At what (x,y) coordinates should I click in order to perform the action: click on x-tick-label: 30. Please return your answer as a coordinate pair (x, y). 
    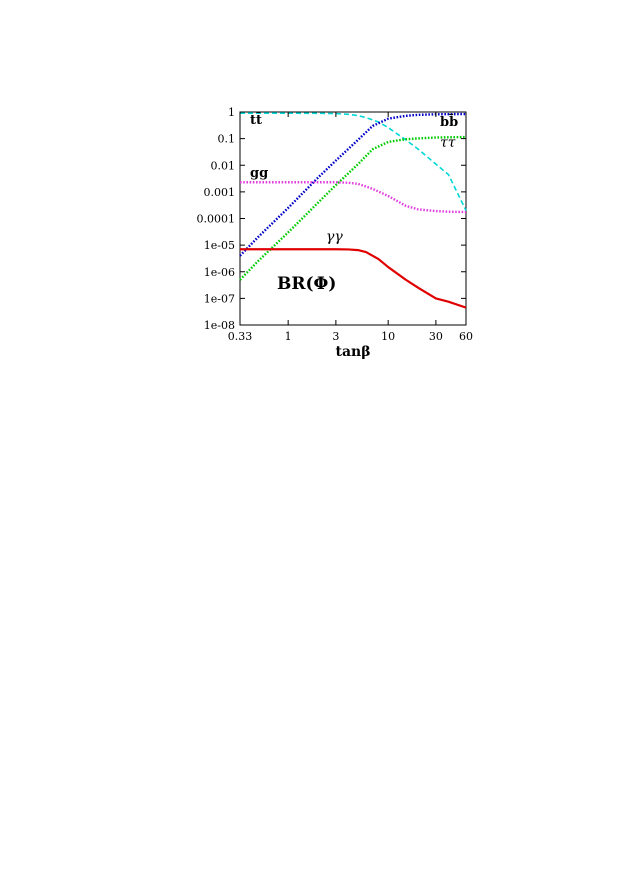
    Looking at the image, I should click on (436, 336).